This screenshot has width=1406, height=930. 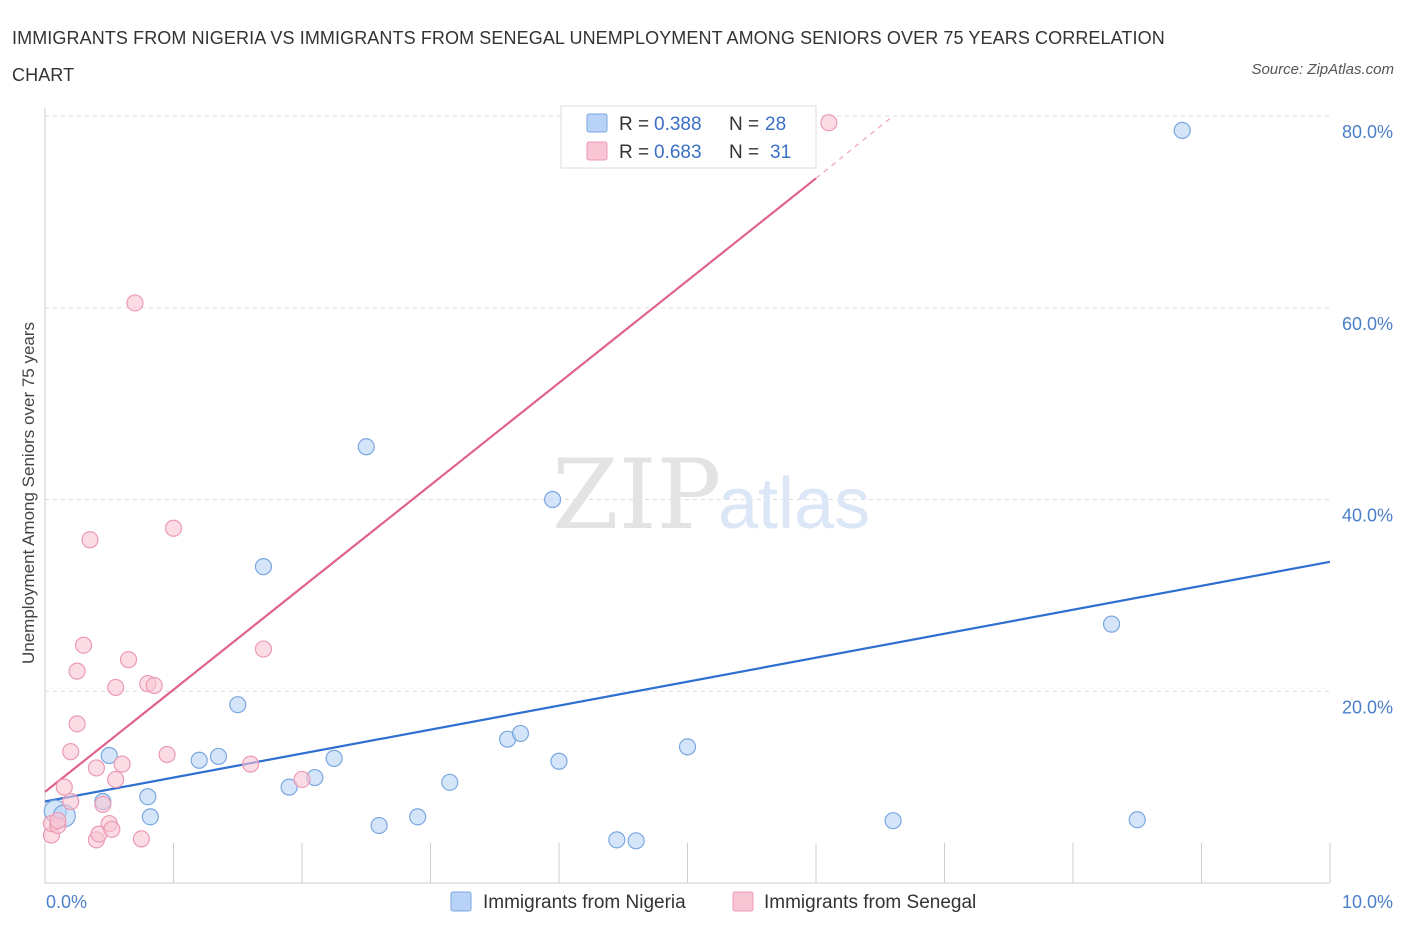 I want to click on watermark: ZIP atlas, so click(x=711, y=495).